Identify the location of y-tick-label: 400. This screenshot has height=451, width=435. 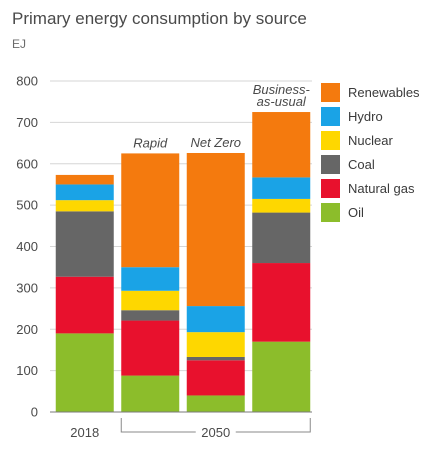
(27, 246).